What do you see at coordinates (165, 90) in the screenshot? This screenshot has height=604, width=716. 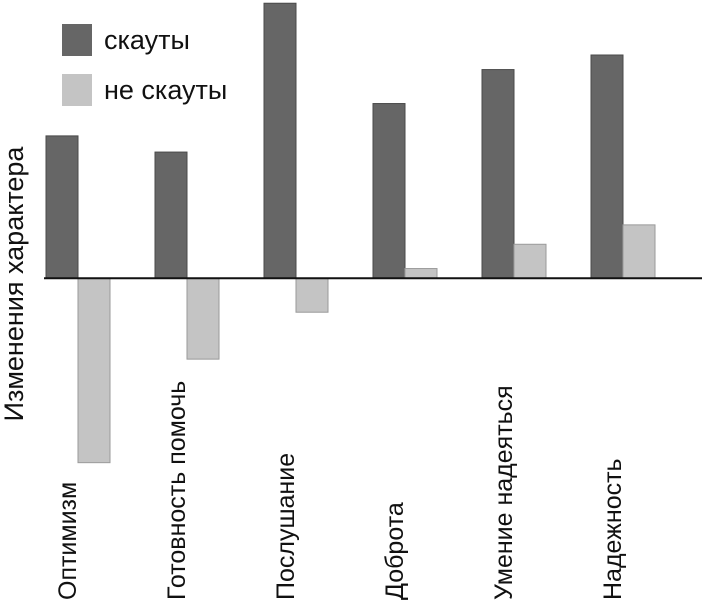 I see `legend-label-non-scouts: не скауты` at bounding box center [165, 90].